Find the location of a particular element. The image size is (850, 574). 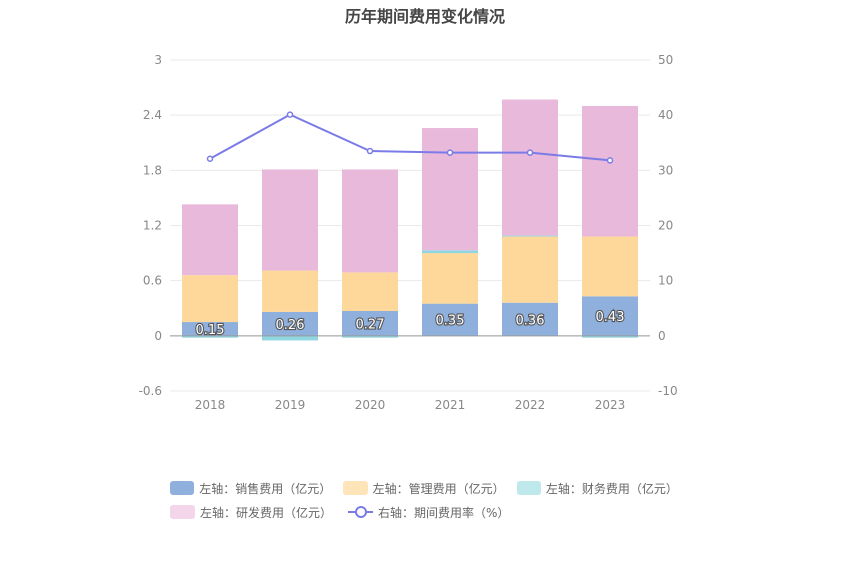

data-label: 0.43 is located at coordinates (610, 317).